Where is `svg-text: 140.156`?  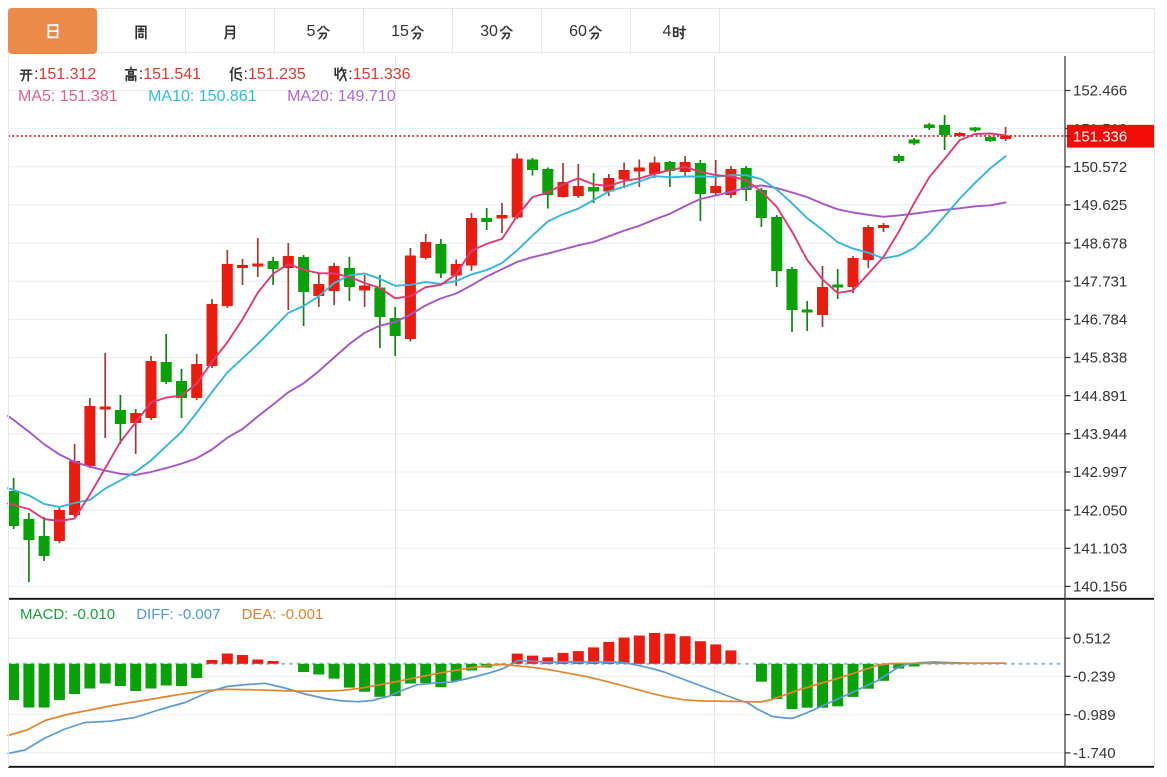 svg-text: 140.156 is located at coordinates (1100, 587).